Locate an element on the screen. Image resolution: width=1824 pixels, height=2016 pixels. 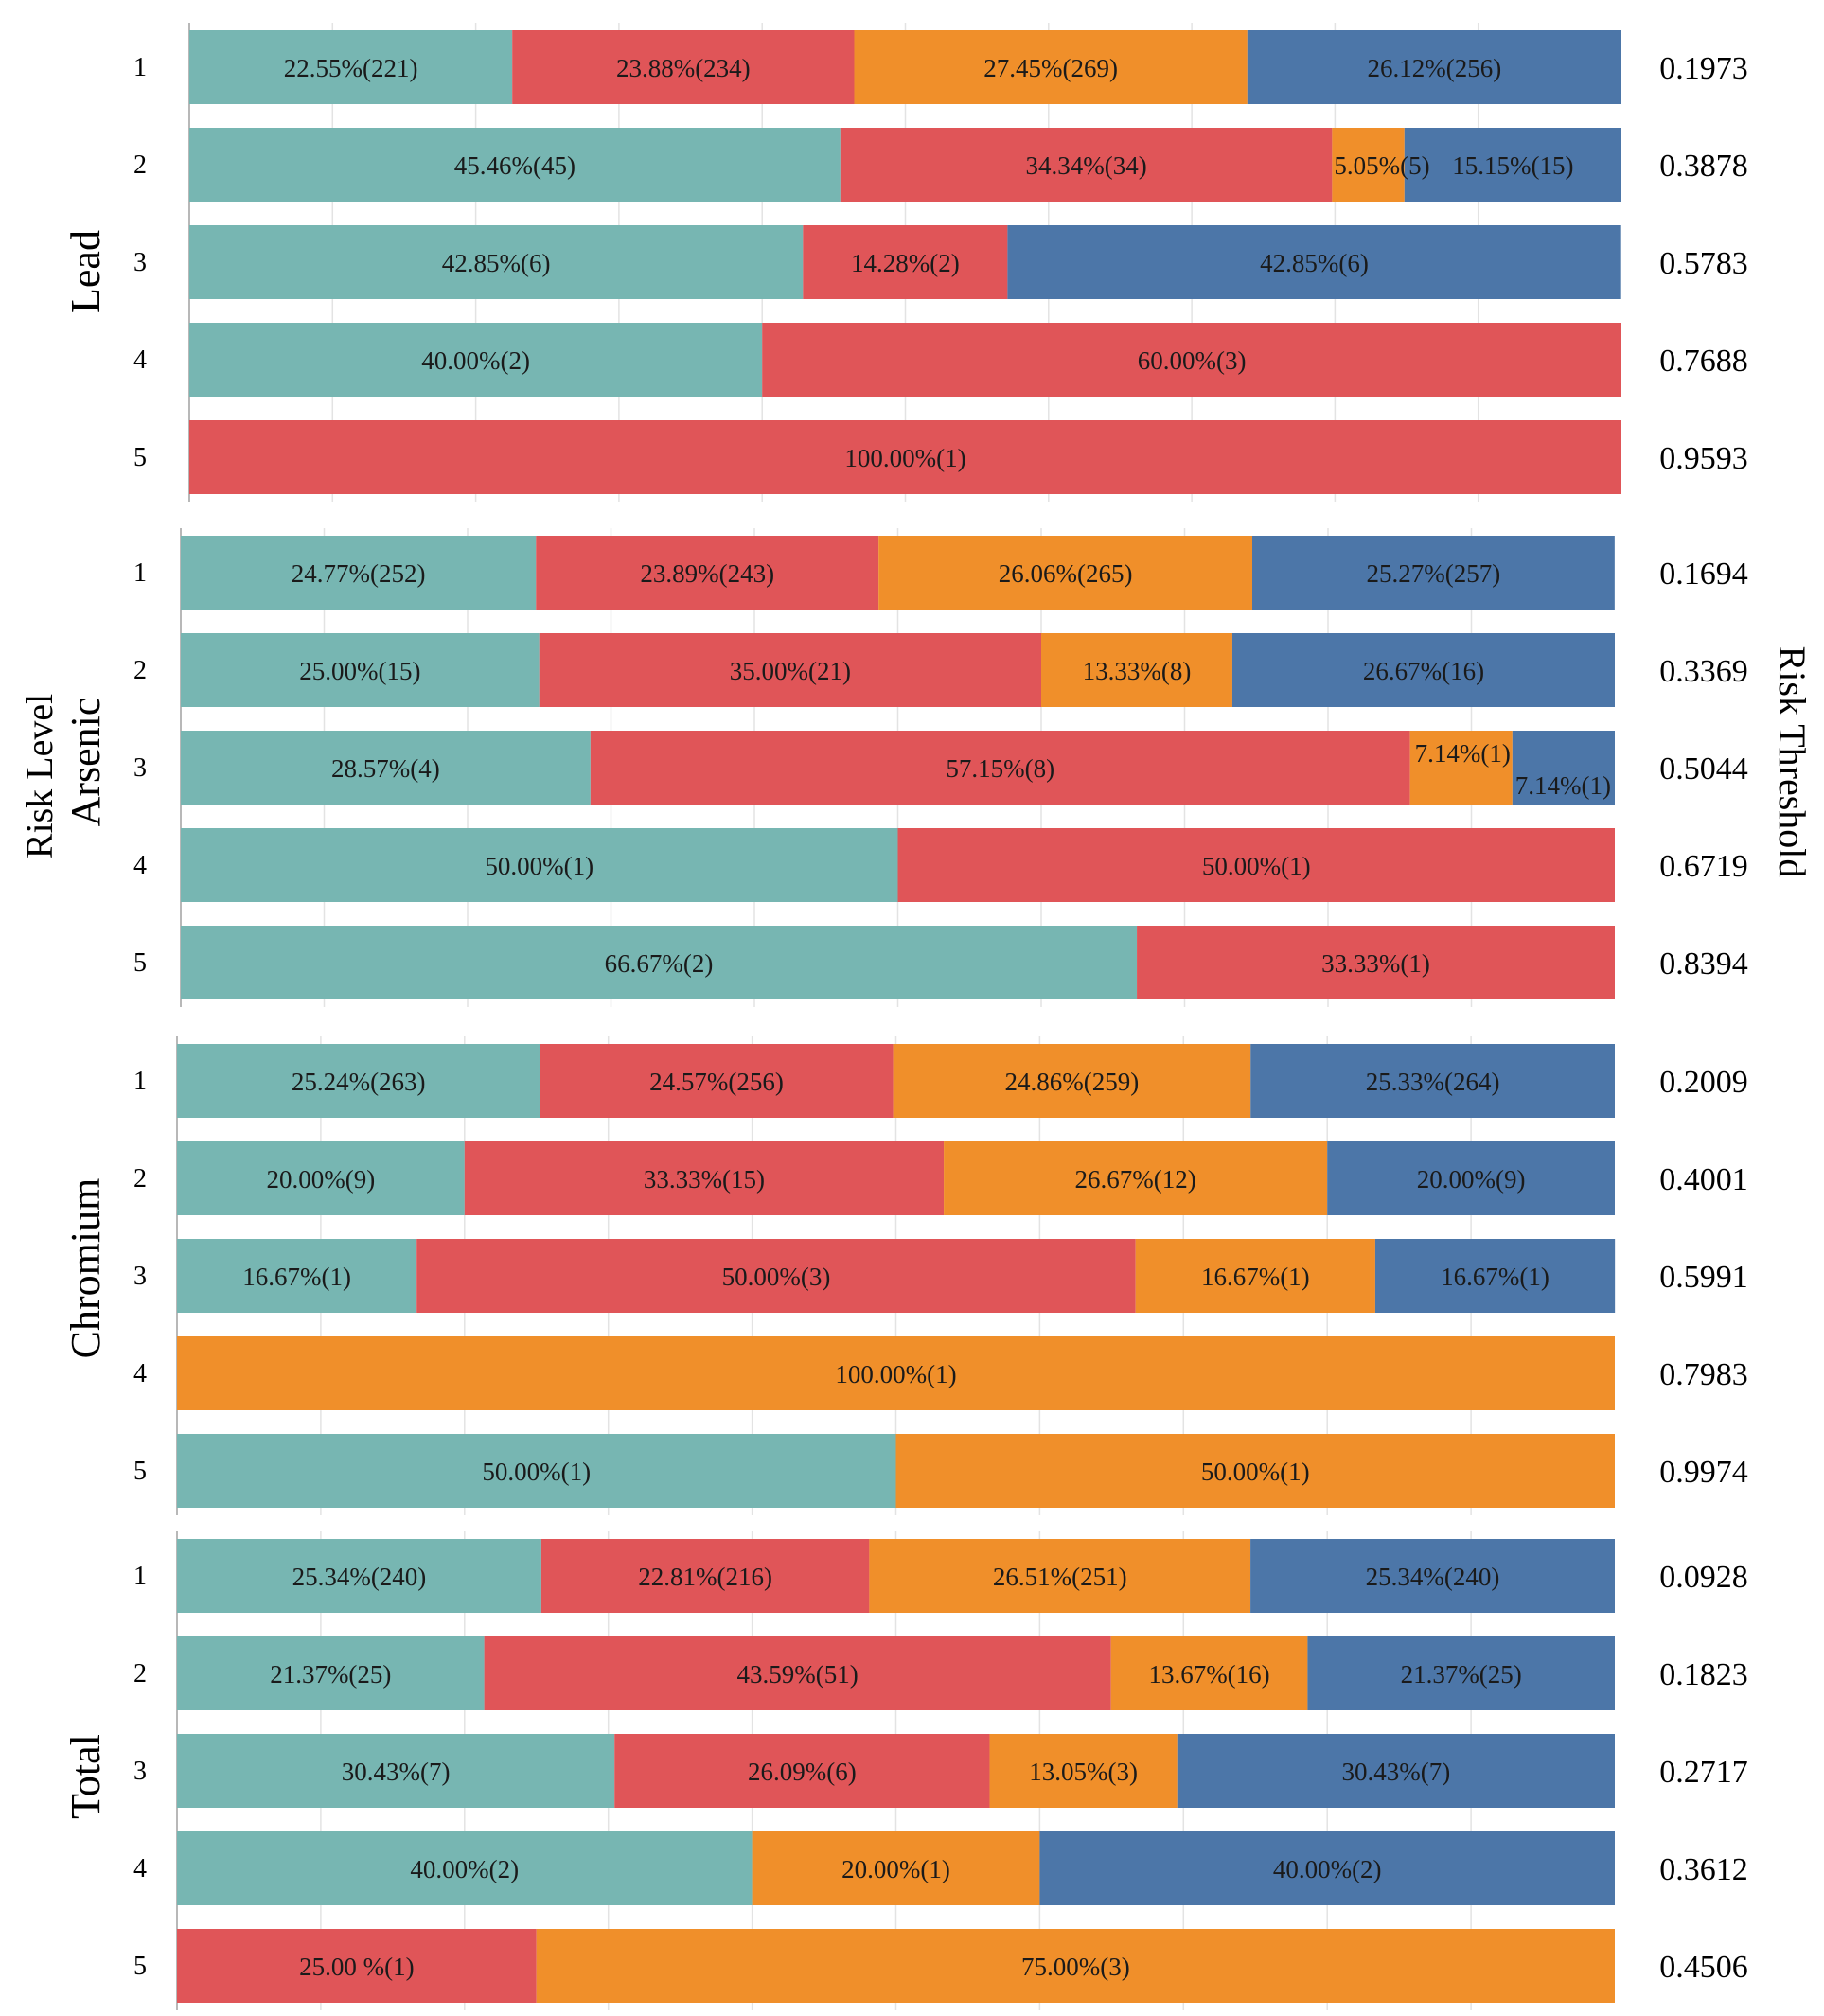
segment-label: 14.28%(2) is located at coordinates (905, 263).